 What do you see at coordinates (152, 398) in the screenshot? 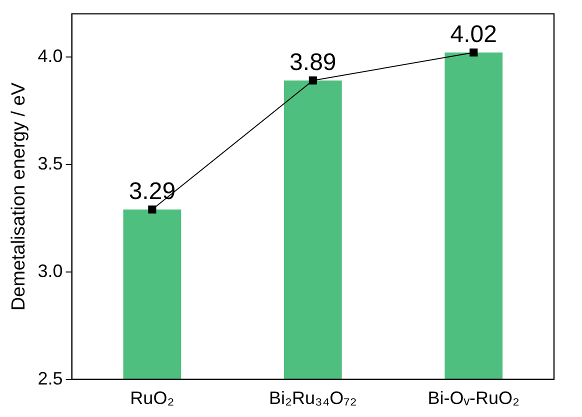
I see `x-tick-label: RuO₂` at bounding box center [152, 398].